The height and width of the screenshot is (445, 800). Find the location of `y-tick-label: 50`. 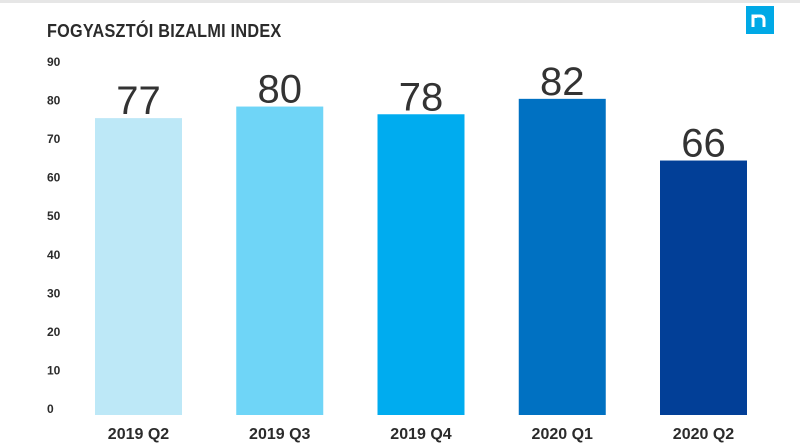

y-tick-label: 50 is located at coordinates (54, 216).